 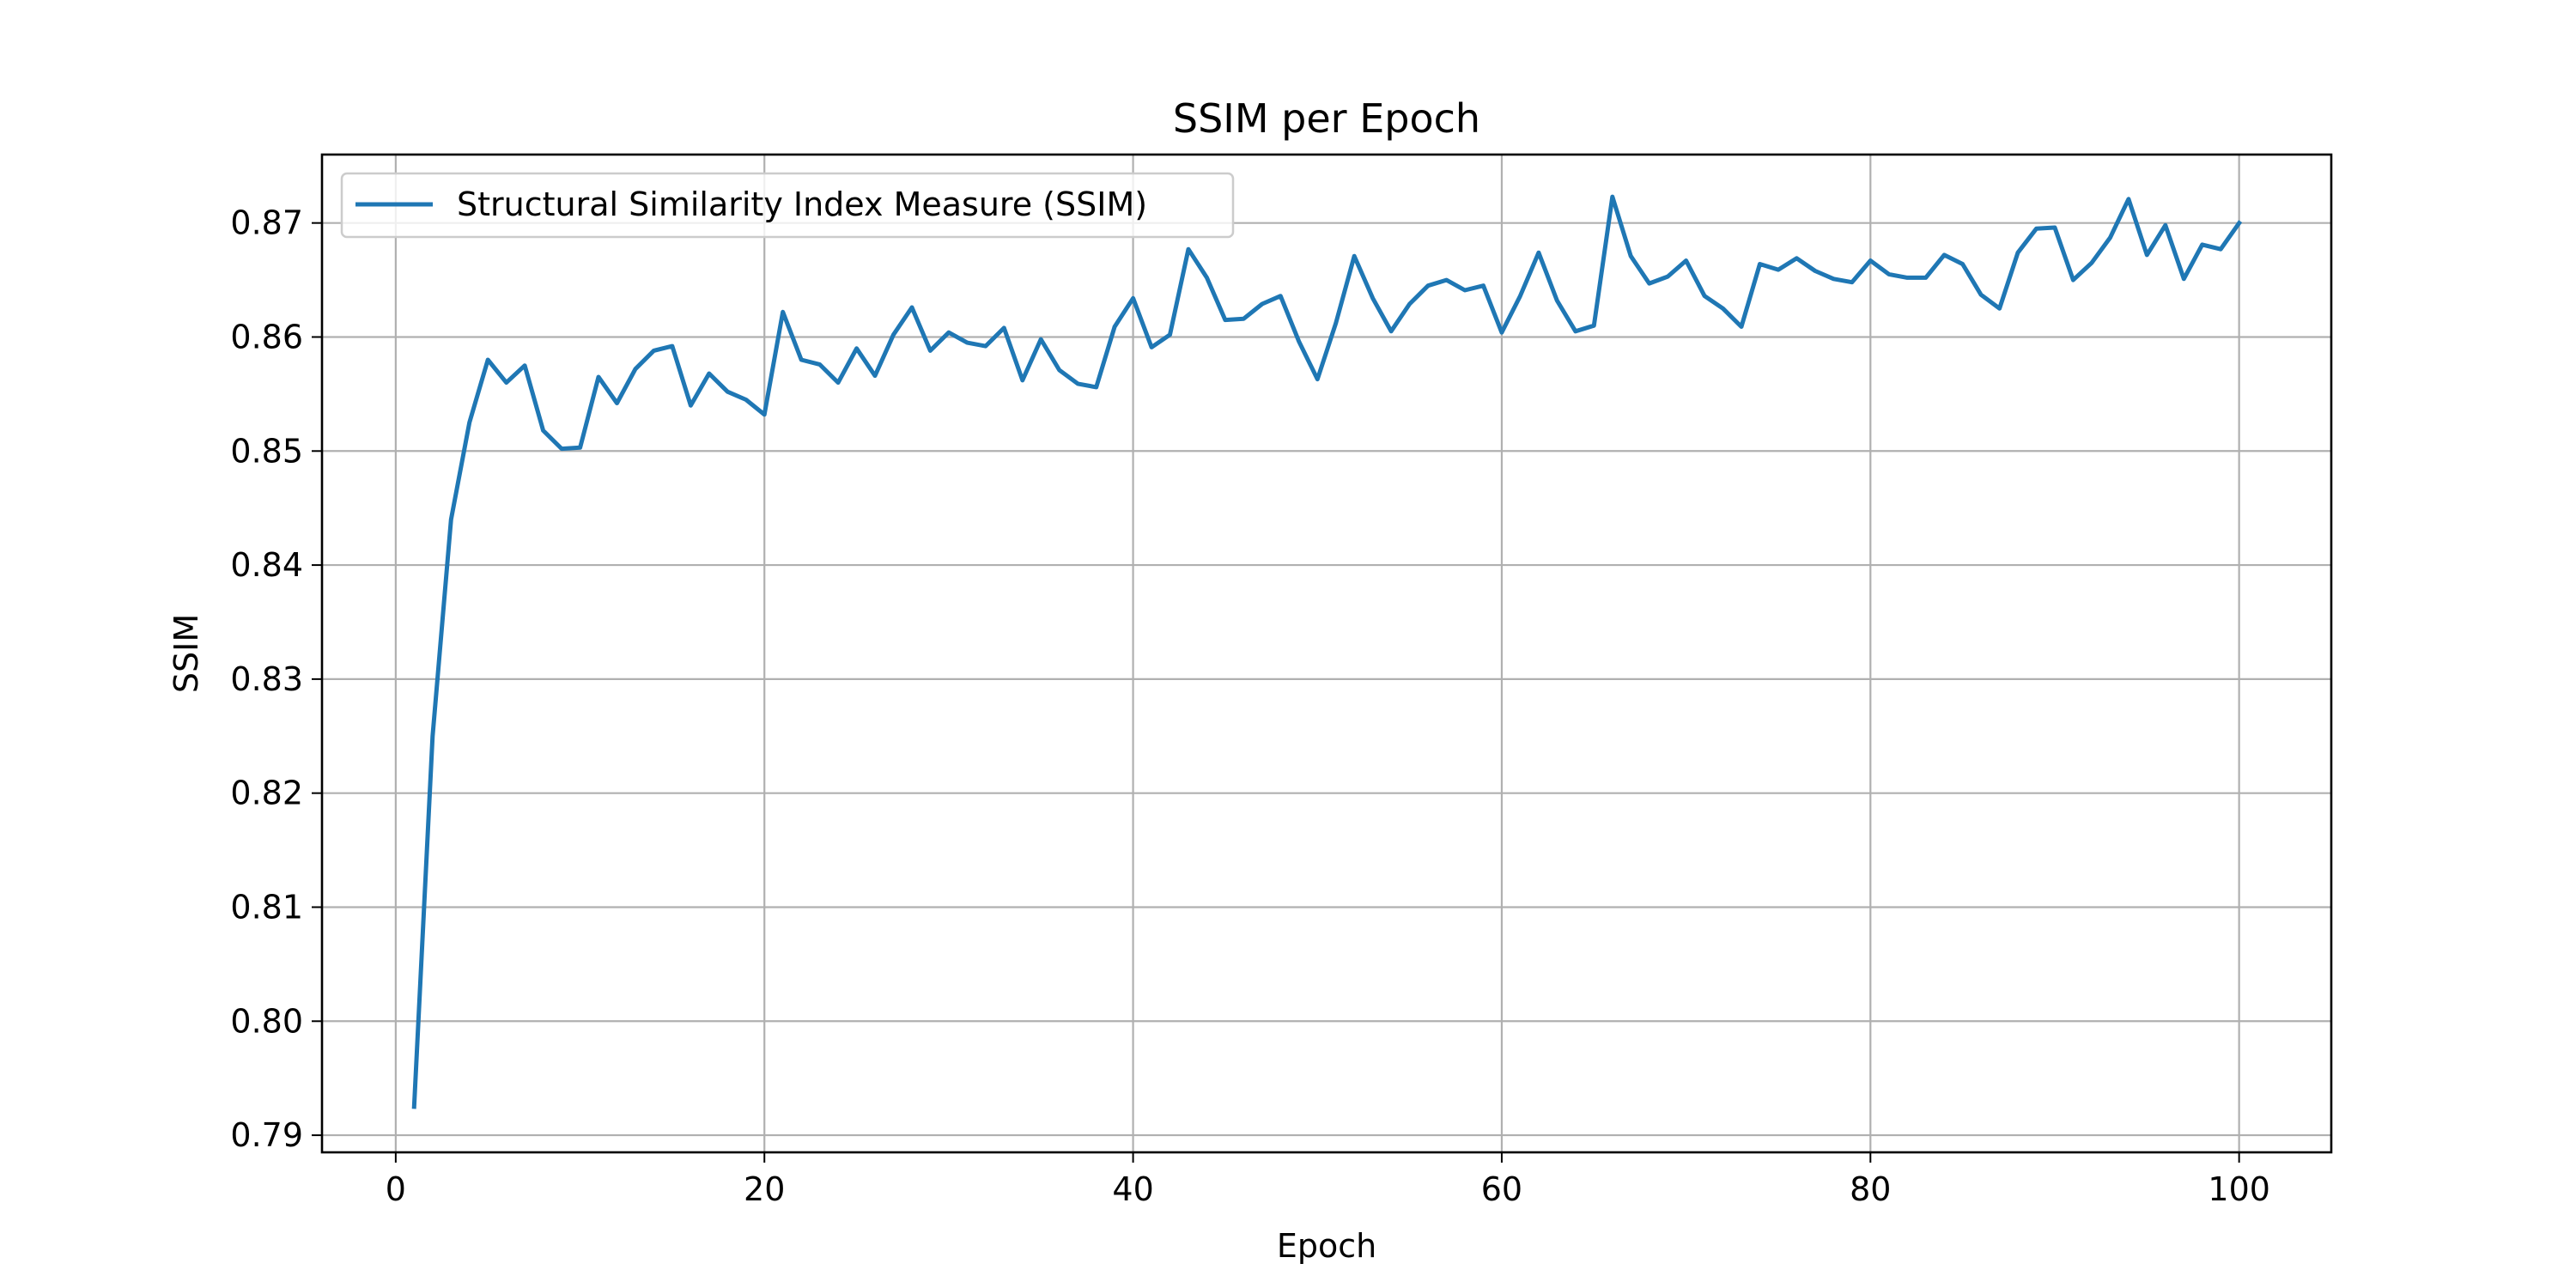 What do you see at coordinates (266, 1021) in the screenshot?
I see `y-tick-label-0.80: 0.80` at bounding box center [266, 1021].